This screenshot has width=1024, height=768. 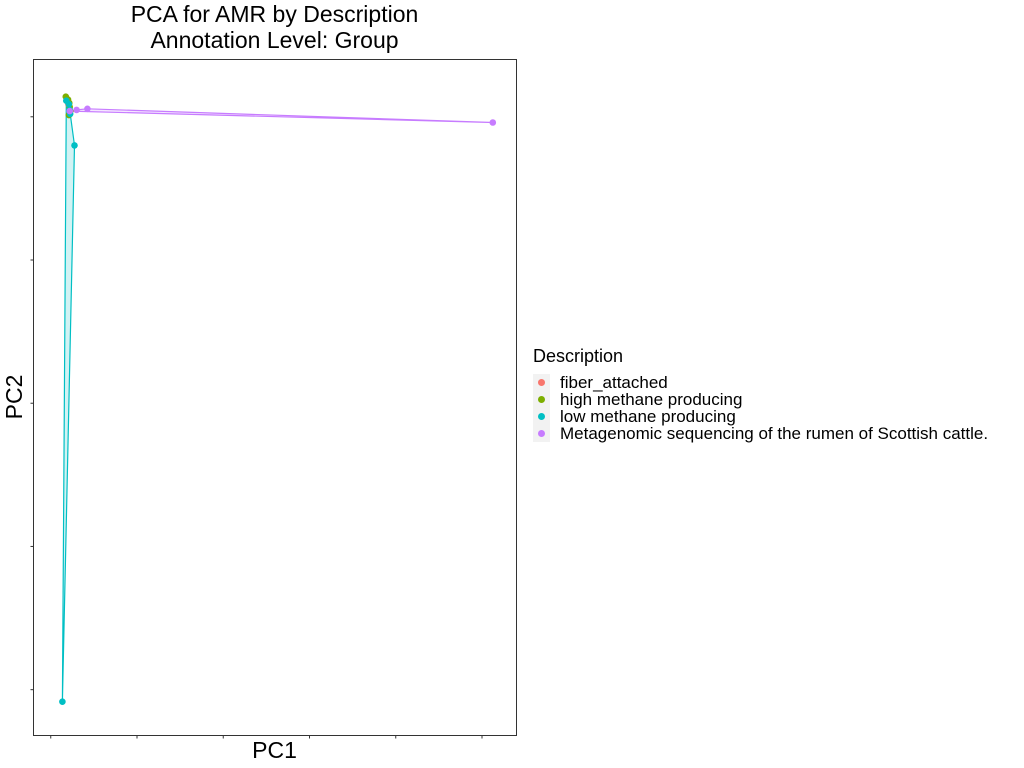 I want to click on data-point-s2-p4, so click(x=74, y=145).